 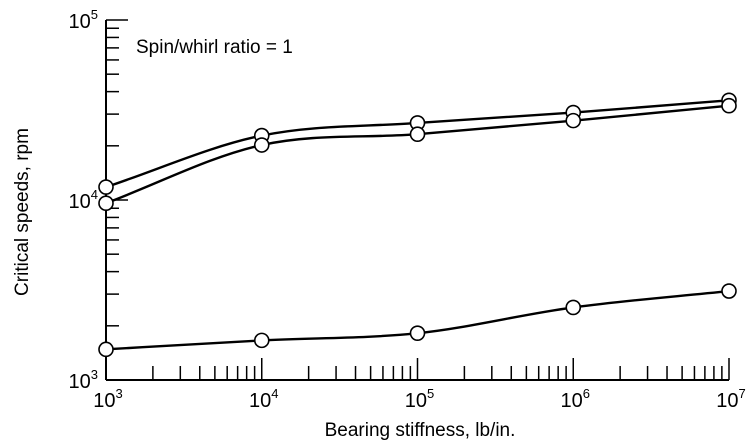 What do you see at coordinates (83, 380) in the screenshot?
I see `y-tick-label: 10³` at bounding box center [83, 380].